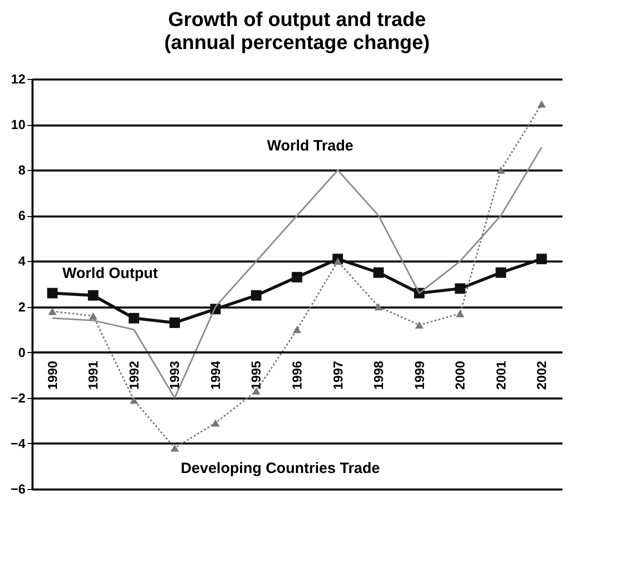  I want to click on y-tick-label: −2, so click(18, 398).